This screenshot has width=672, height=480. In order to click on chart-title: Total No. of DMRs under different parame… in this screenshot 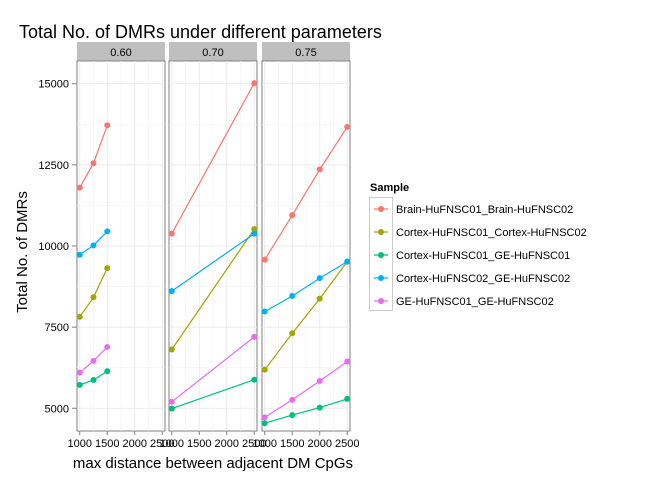, I will do `click(200, 32)`.